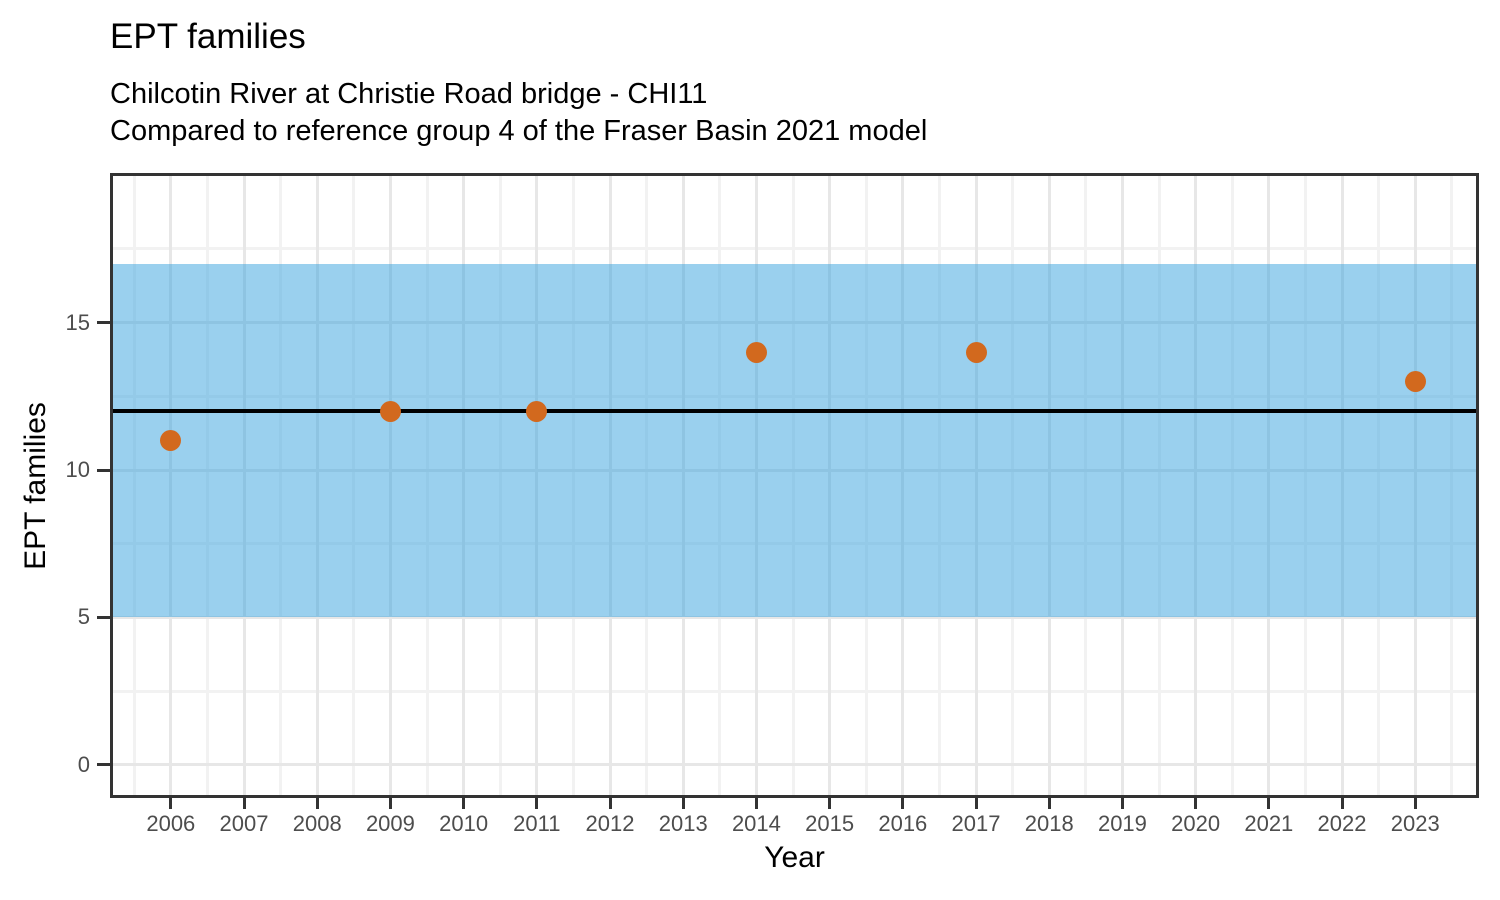 Image resolution: width=1500 pixels, height=900 pixels. What do you see at coordinates (683, 823) in the screenshot?
I see `x-tick-label: 2013` at bounding box center [683, 823].